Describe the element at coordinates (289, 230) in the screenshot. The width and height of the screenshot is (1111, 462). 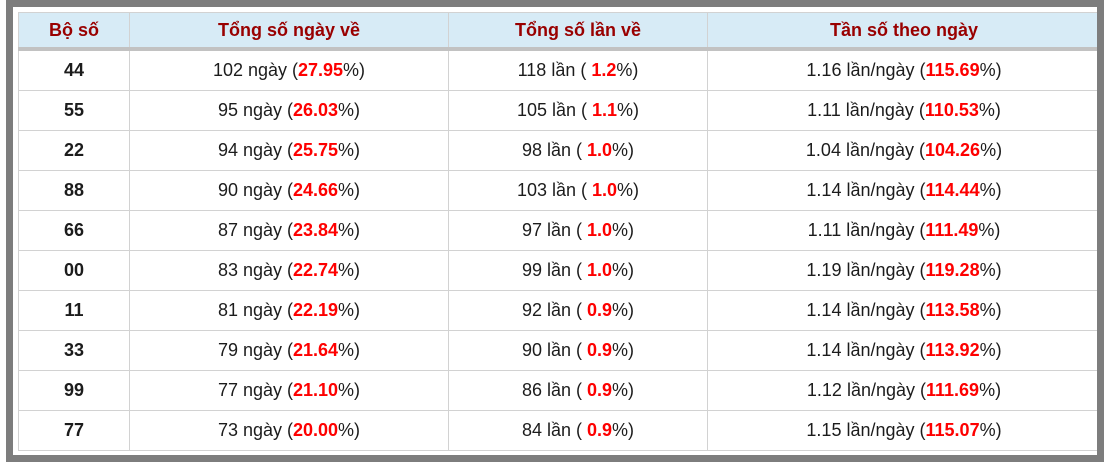
I see `days-cell: 87 ngày (23.84%)` at that location.